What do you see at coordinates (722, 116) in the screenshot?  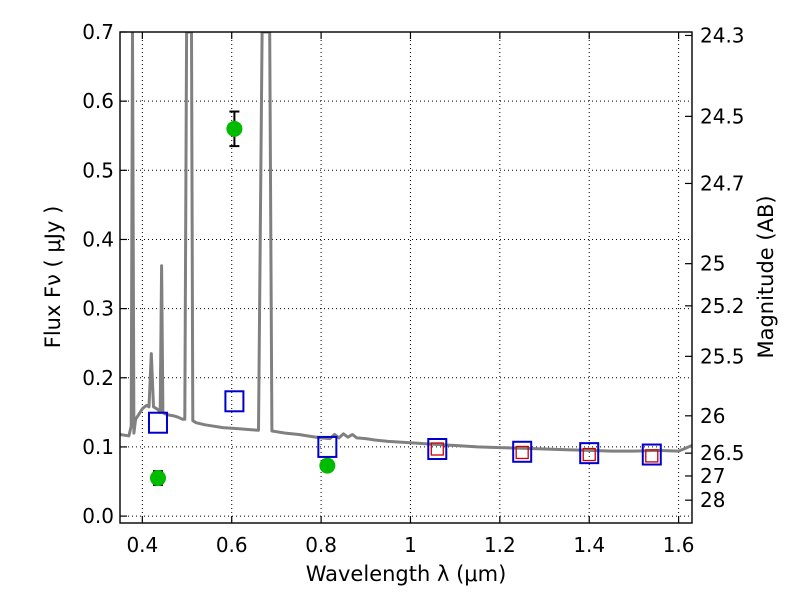 I see `right-tick-label: 24.5` at bounding box center [722, 116].